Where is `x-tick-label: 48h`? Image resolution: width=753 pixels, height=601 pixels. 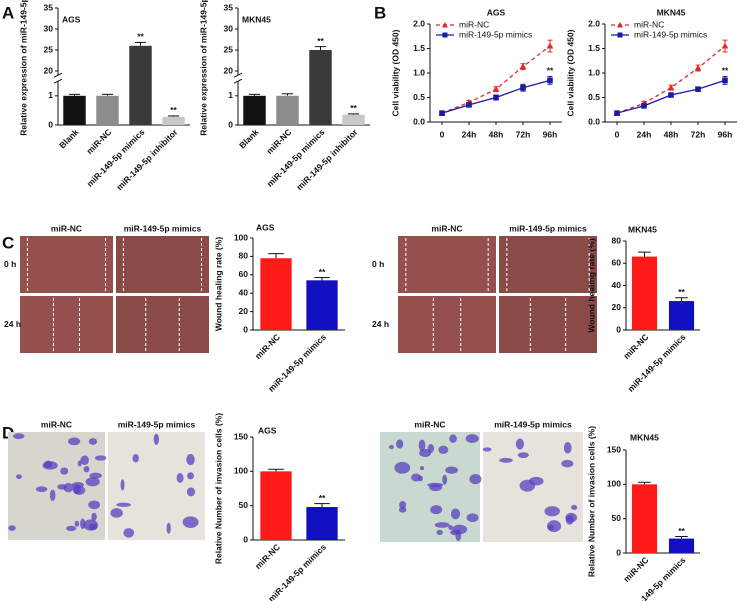
x-tick-label: 48h is located at coordinates (496, 134).